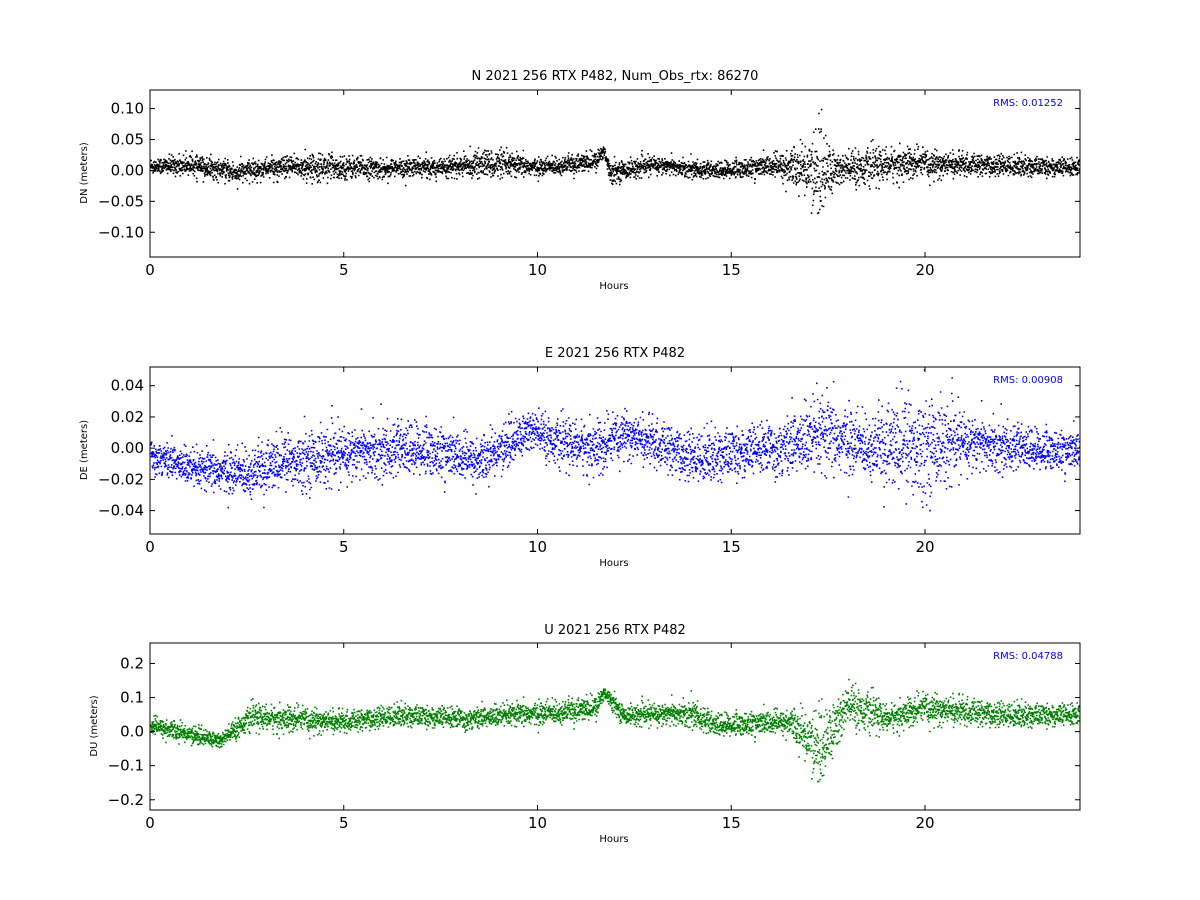 The width and height of the screenshot is (1200, 900). What do you see at coordinates (127, 109) in the screenshot?
I see `north-ytick-label: 0.10` at bounding box center [127, 109].